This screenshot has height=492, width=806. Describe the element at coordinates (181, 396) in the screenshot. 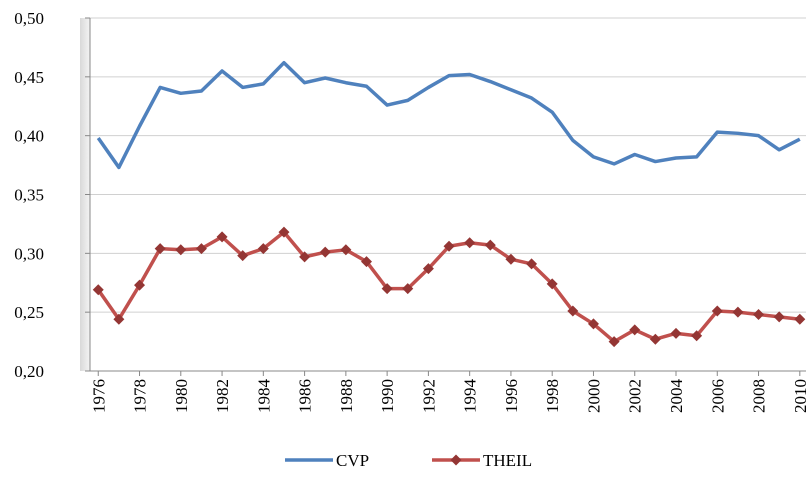

I see `x-tick-label: 1980` at that location.